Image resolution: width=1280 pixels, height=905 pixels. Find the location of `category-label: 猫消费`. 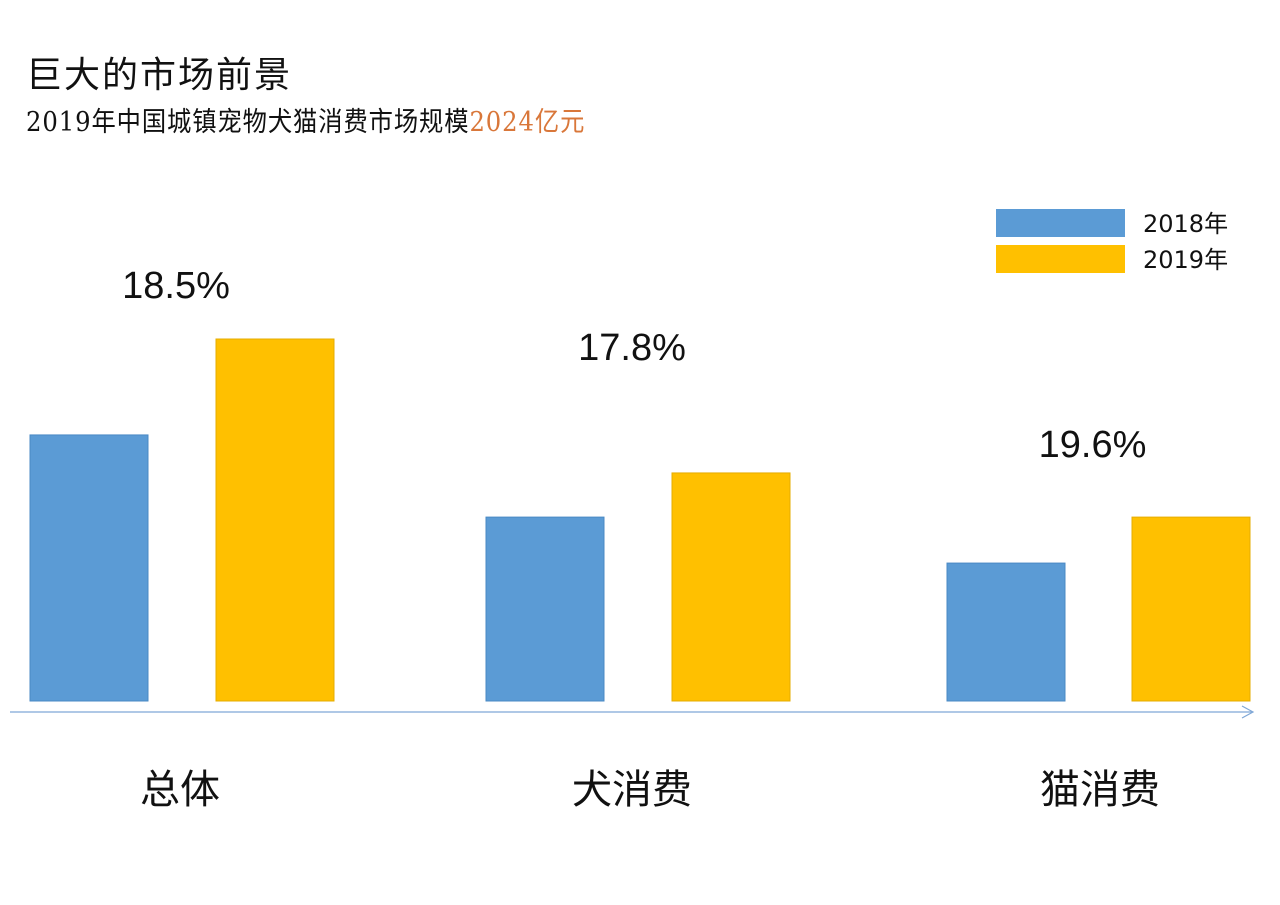

category-label: 猫消费 is located at coordinates (1100, 790).